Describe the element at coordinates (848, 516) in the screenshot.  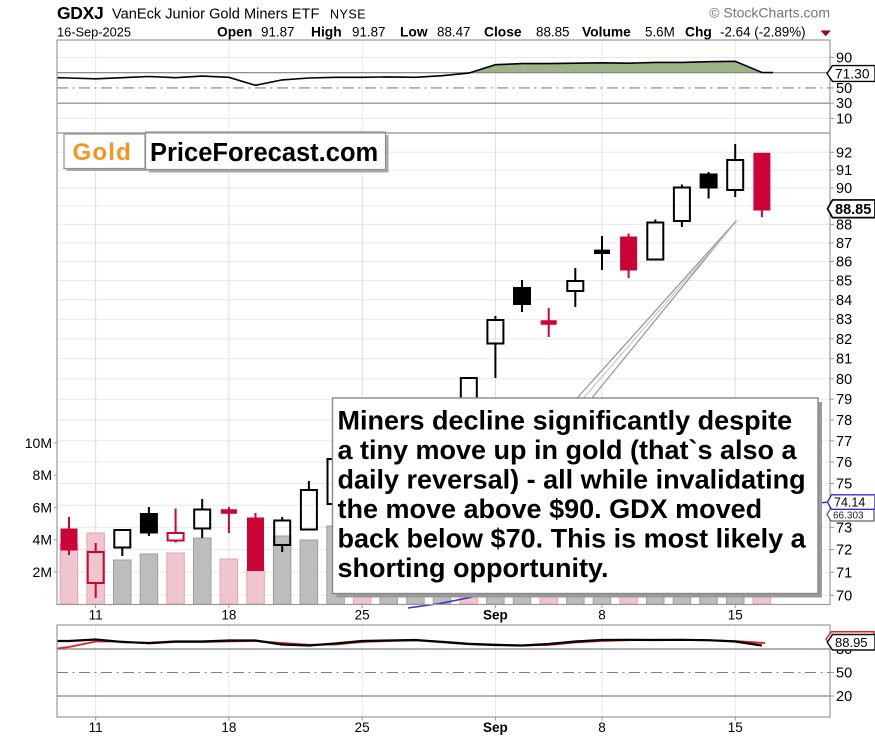
I see `svg-text: 66.303` at that location.